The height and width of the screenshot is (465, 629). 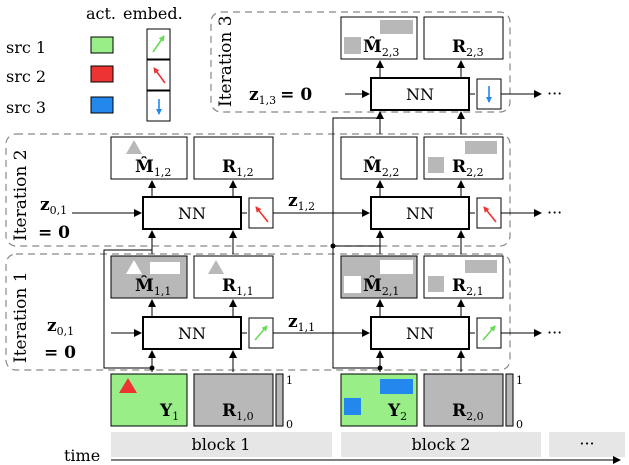 What do you see at coordinates (192, 213) in the screenshot?
I see `nn-1-2-label: NN` at bounding box center [192, 213].